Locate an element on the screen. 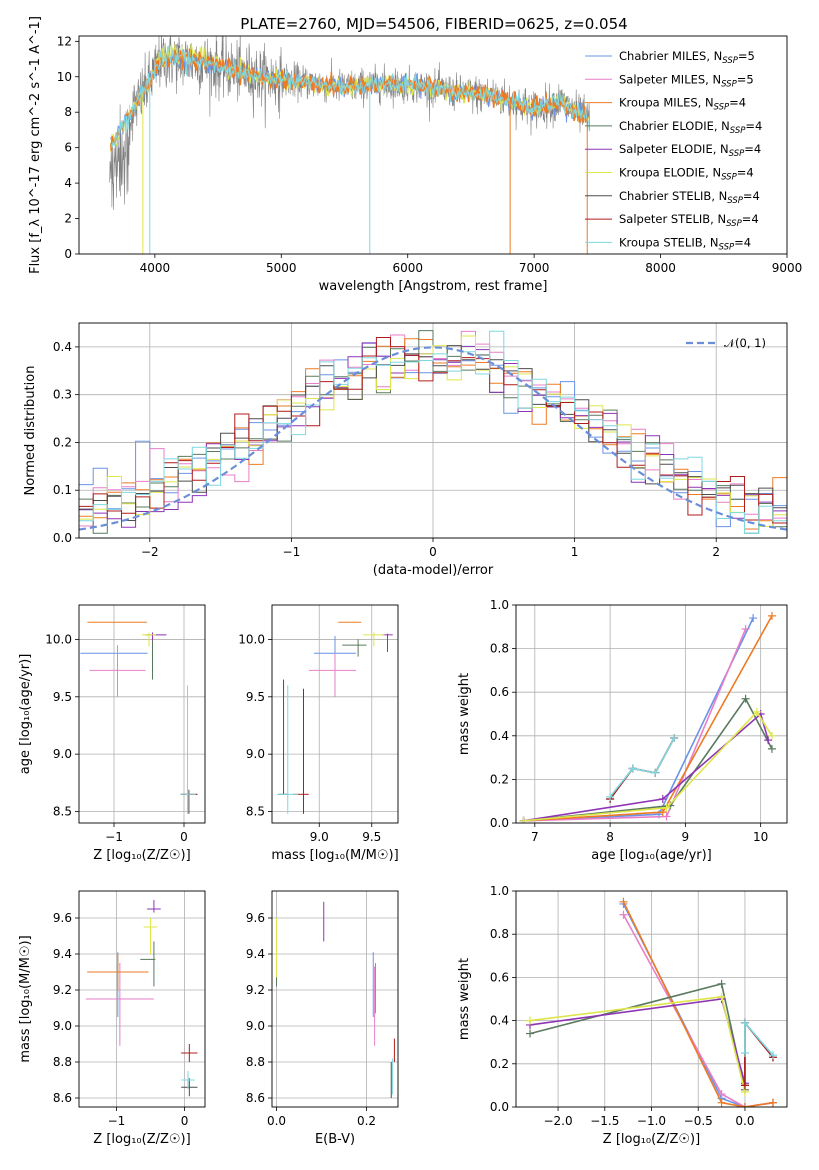 The image size is (819, 1170). x-tick-label: 1 is located at coordinates (575, 552).